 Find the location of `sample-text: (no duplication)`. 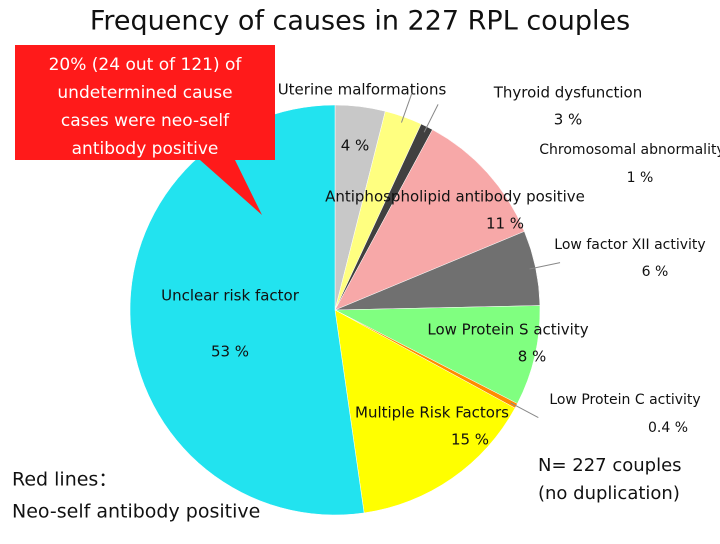

sample-text: (no duplication) is located at coordinates (609, 493).